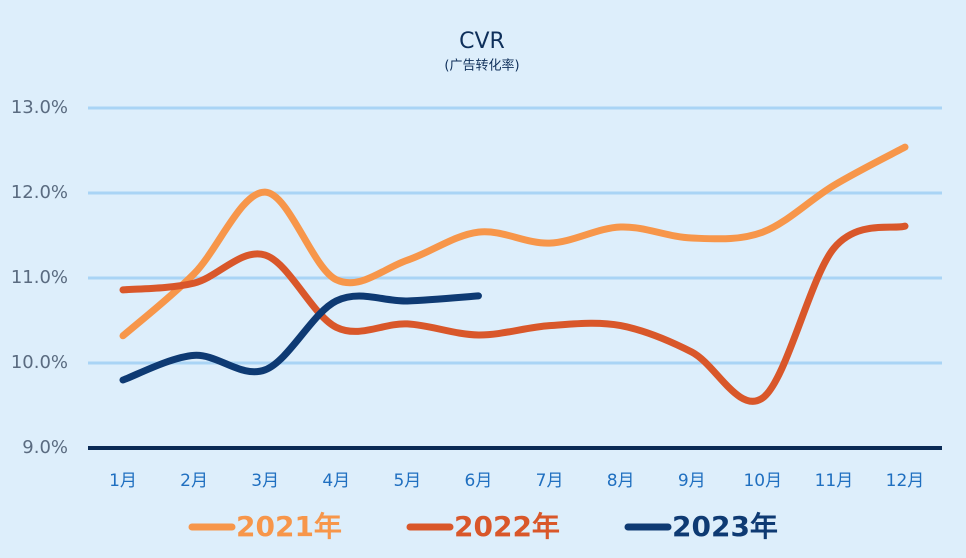  What do you see at coordinates (39, 277) in the screenshot?
I see `y-tick-label: 11.0%` at bounding box center [39, 277].